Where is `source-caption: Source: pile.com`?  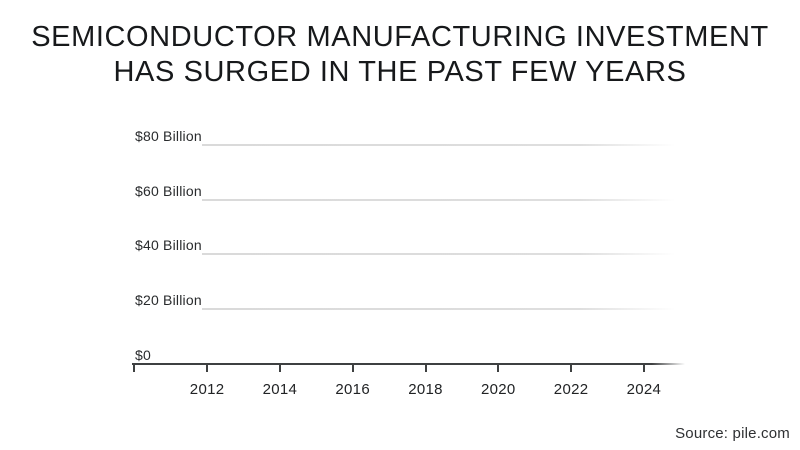 source-caption: Source: pile.com is located at coordinates (732, 433).